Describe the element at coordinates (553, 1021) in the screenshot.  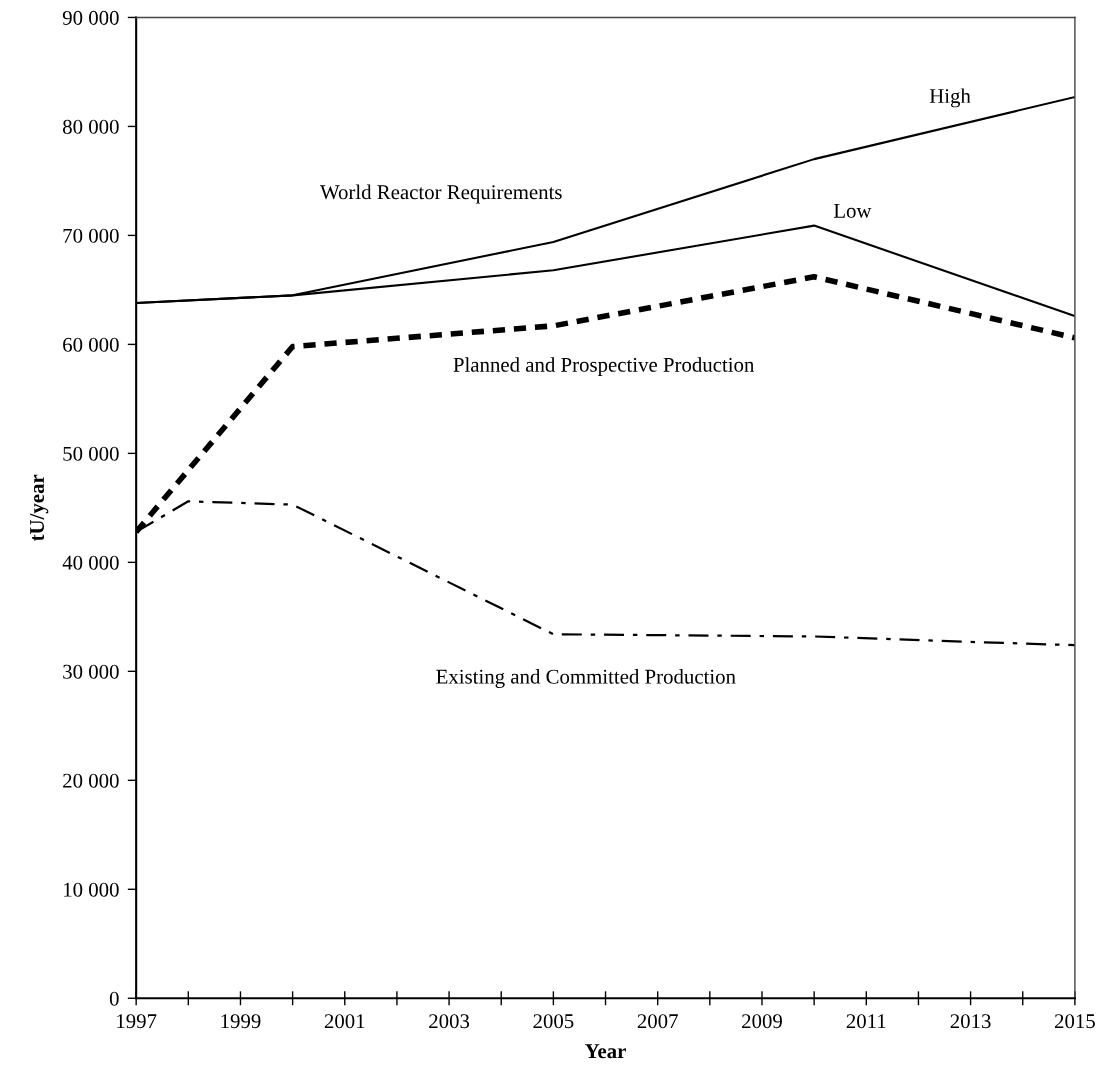
I see `x-tick-label: 2005` at that location.